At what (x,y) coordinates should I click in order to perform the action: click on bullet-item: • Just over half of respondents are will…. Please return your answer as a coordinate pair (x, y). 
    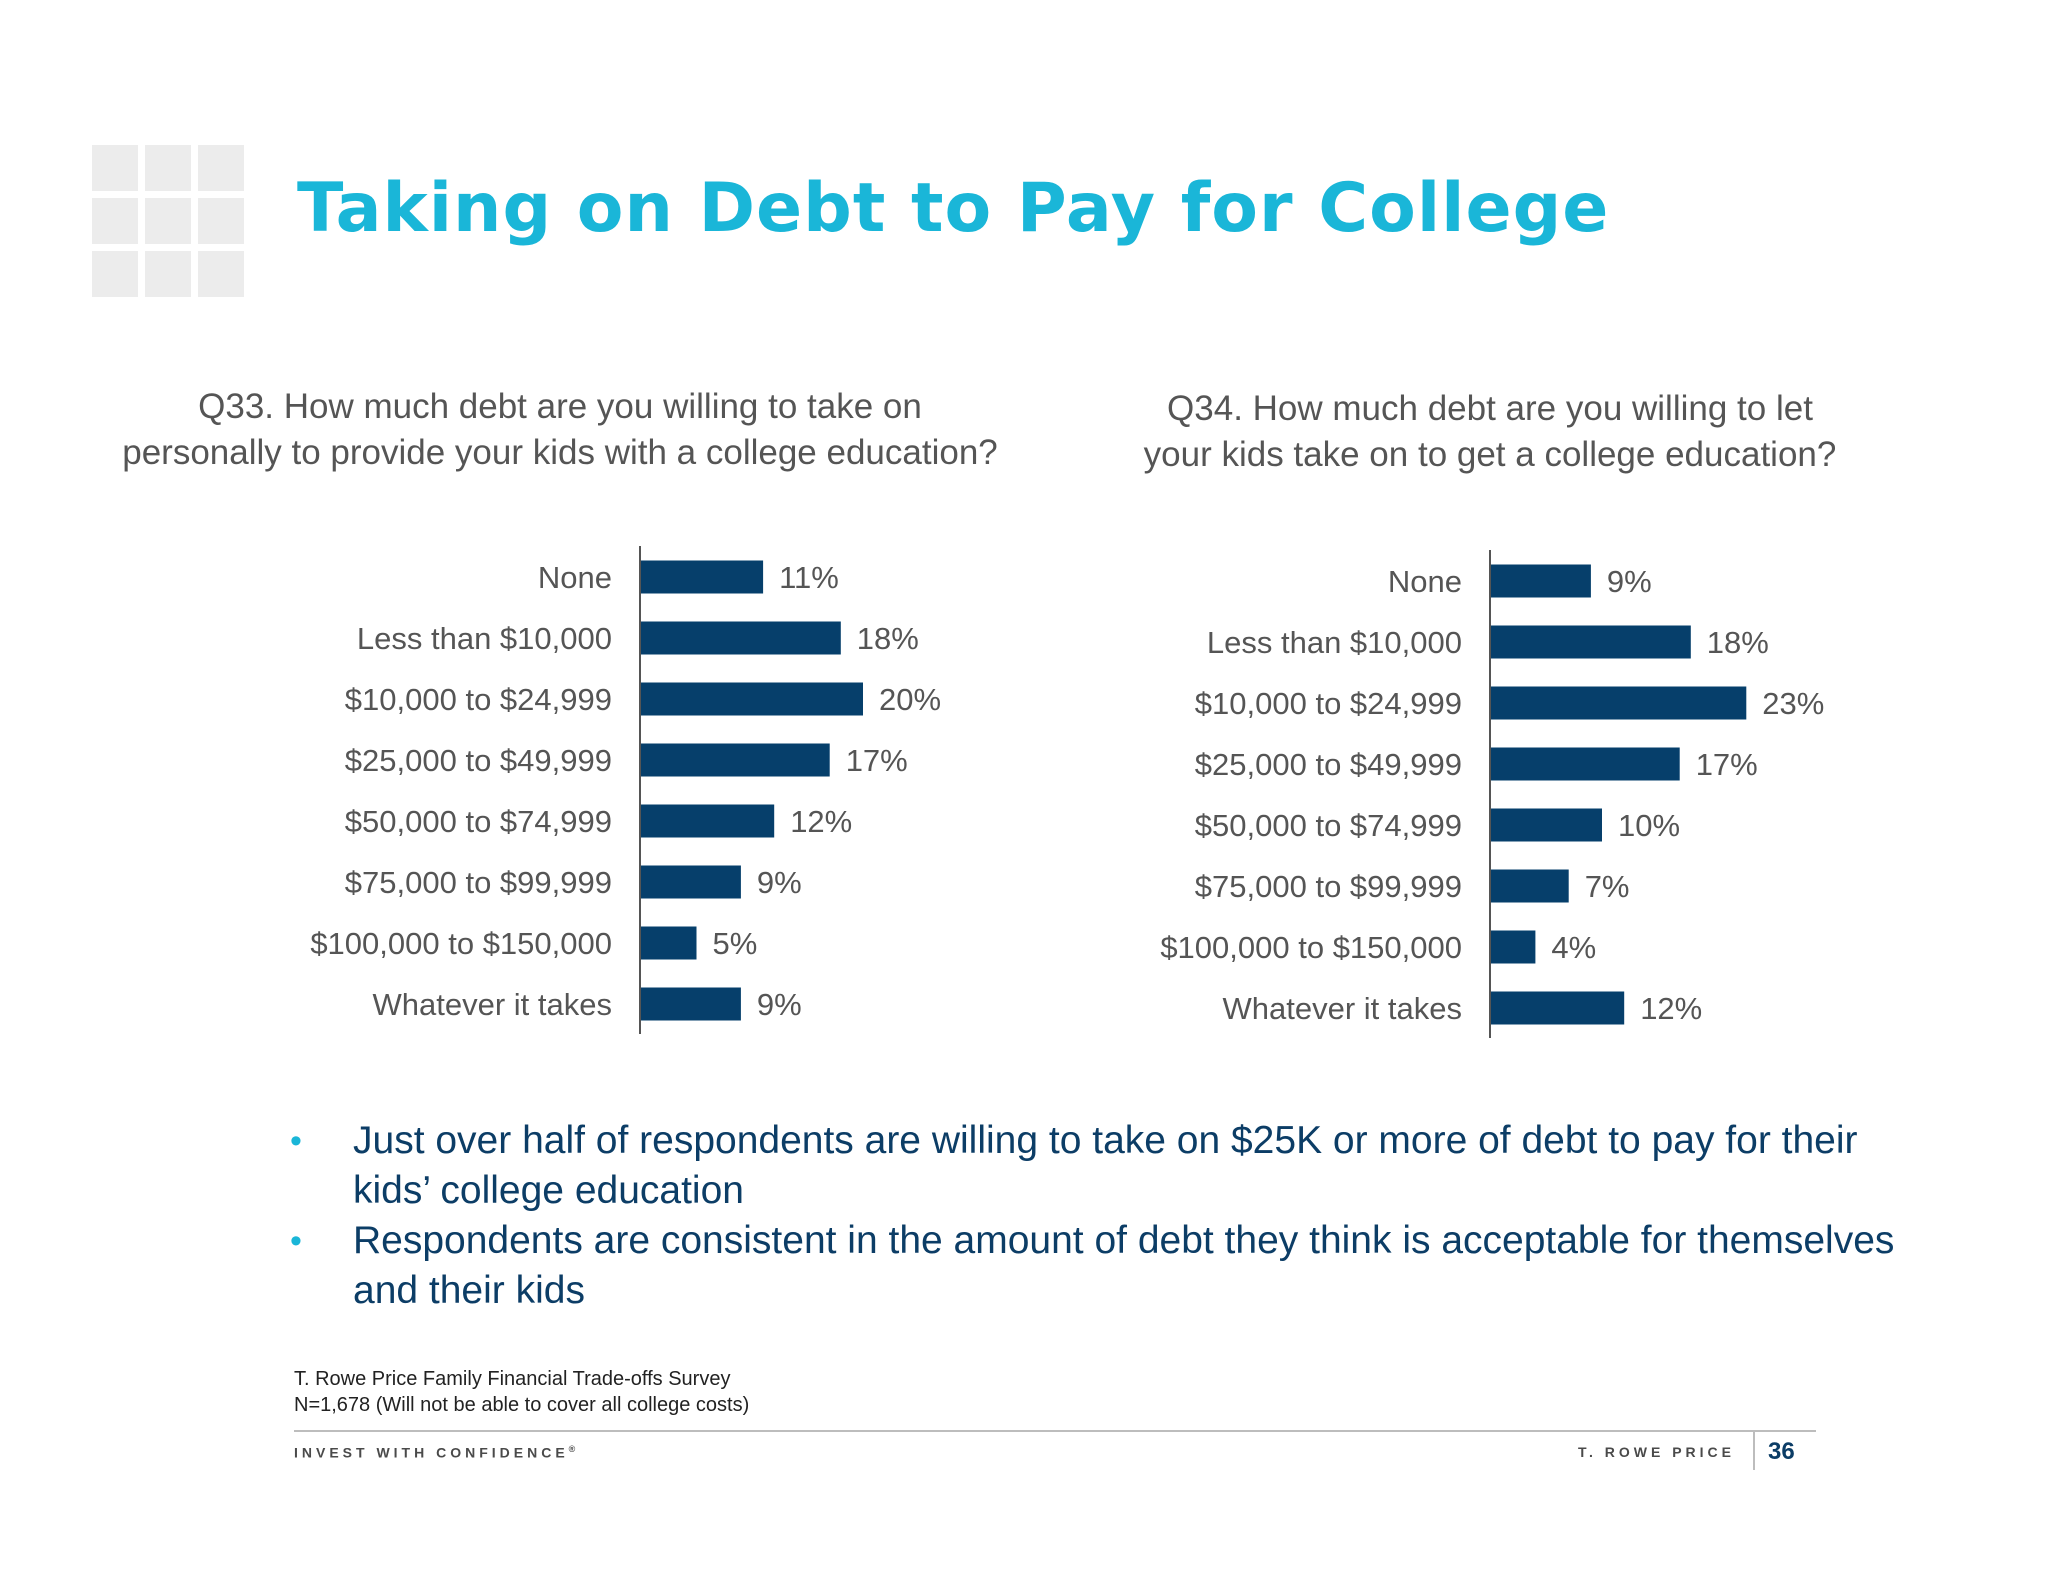
    Looking at the image, I should click on (1100, 1166).